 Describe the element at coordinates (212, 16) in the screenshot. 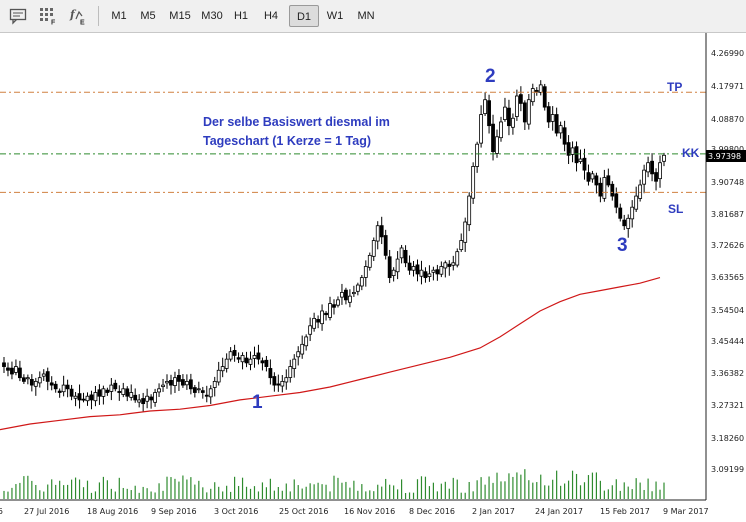

I see `timeframe-m30-button: M30` at that location.